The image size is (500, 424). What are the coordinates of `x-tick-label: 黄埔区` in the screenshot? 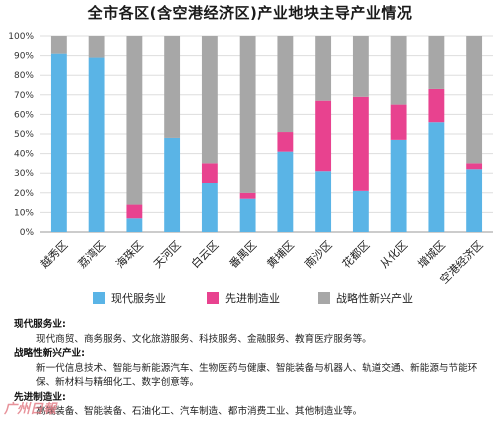 It's located at (280, 254).